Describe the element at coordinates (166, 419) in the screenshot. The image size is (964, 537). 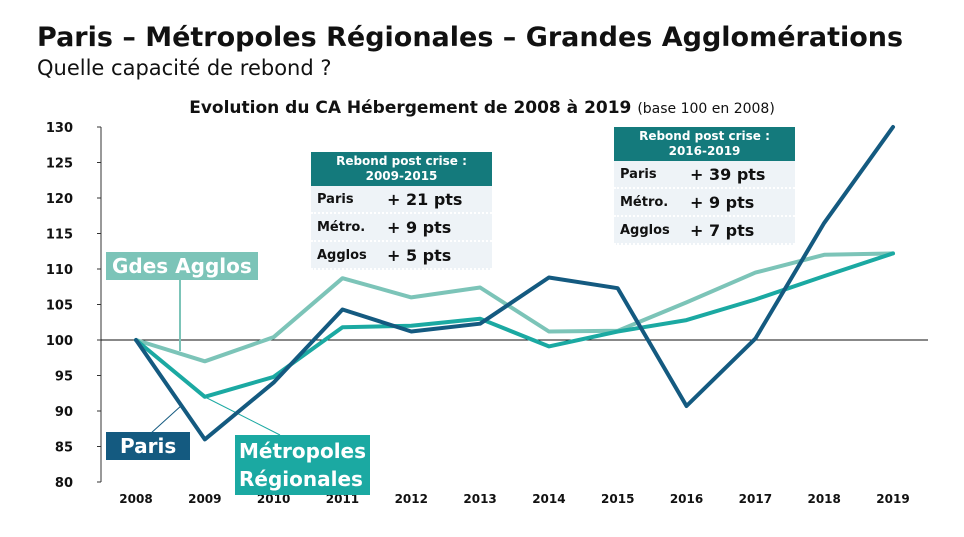
I see `paris-pointer` at that location.